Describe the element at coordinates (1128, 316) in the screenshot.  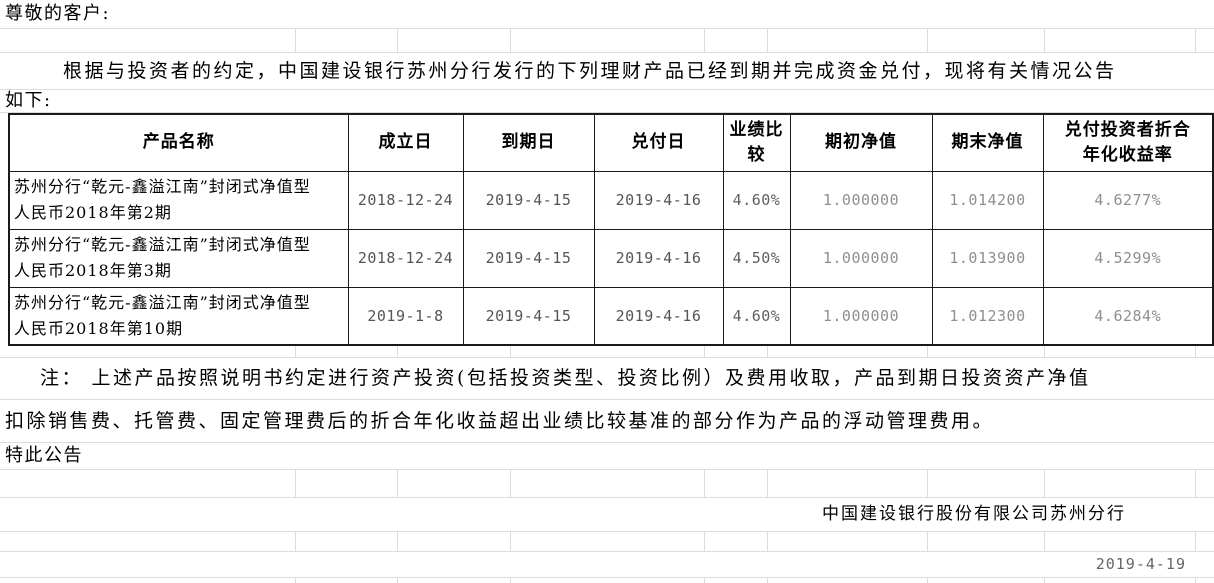
I see `annualized-yield-cell: 4.6284%` at that location.